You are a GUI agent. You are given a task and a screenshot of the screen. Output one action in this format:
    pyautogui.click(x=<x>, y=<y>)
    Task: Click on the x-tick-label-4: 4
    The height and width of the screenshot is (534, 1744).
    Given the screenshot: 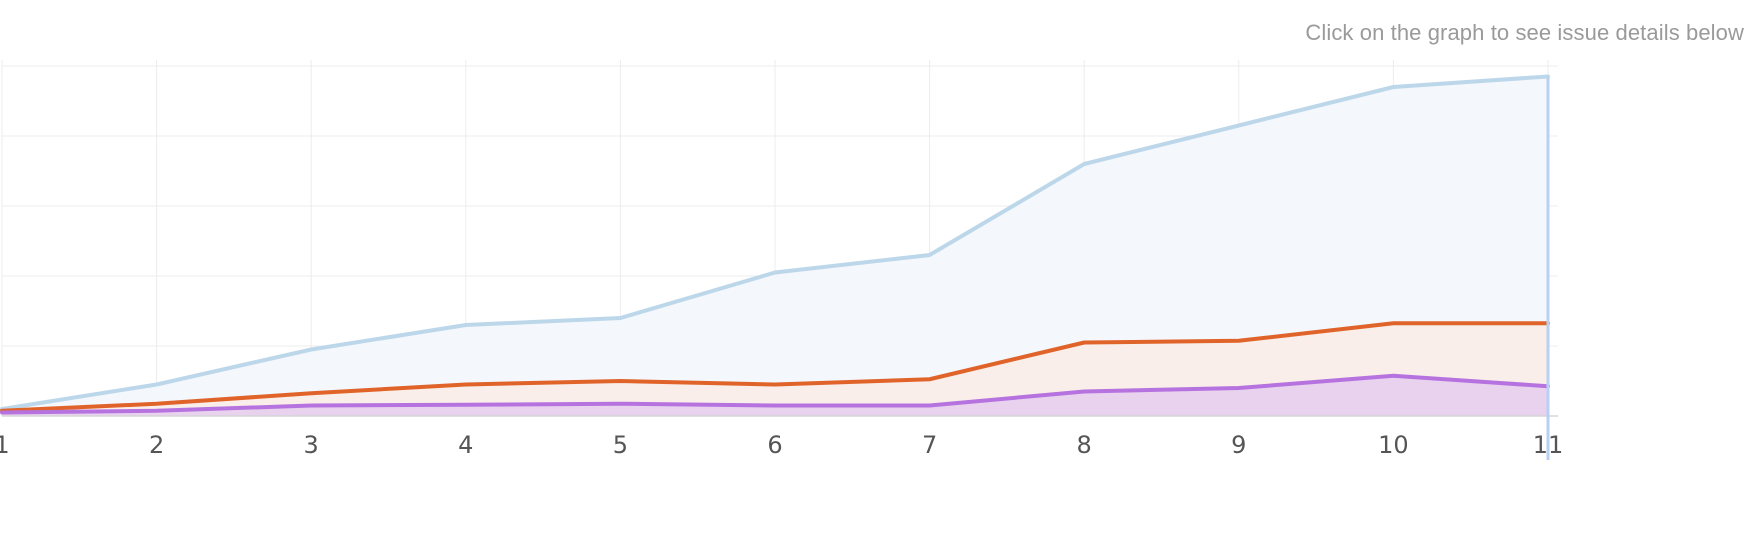 What is the action you would take?
    pyautogui.click(x=465, y=445)
    